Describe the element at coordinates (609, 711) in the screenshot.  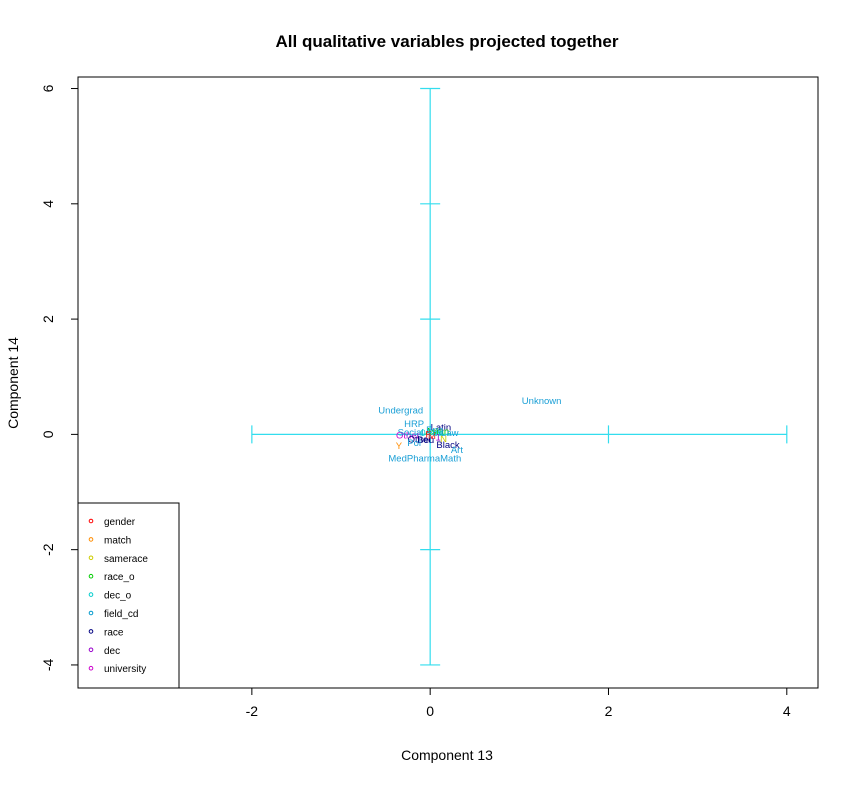
I see `x-tick-label: 2` at that location.